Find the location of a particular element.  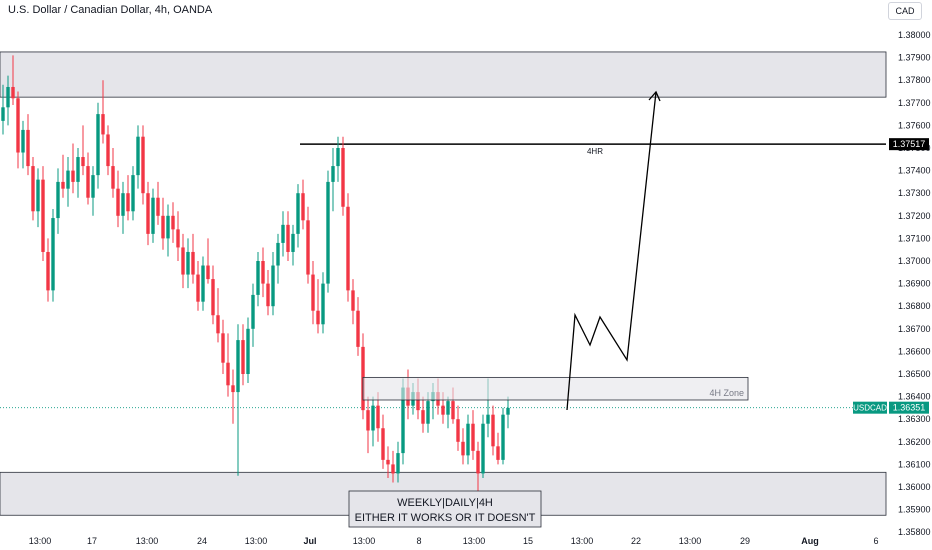

y-tick-label: 1.37300 is located at coordinates (914, 193).